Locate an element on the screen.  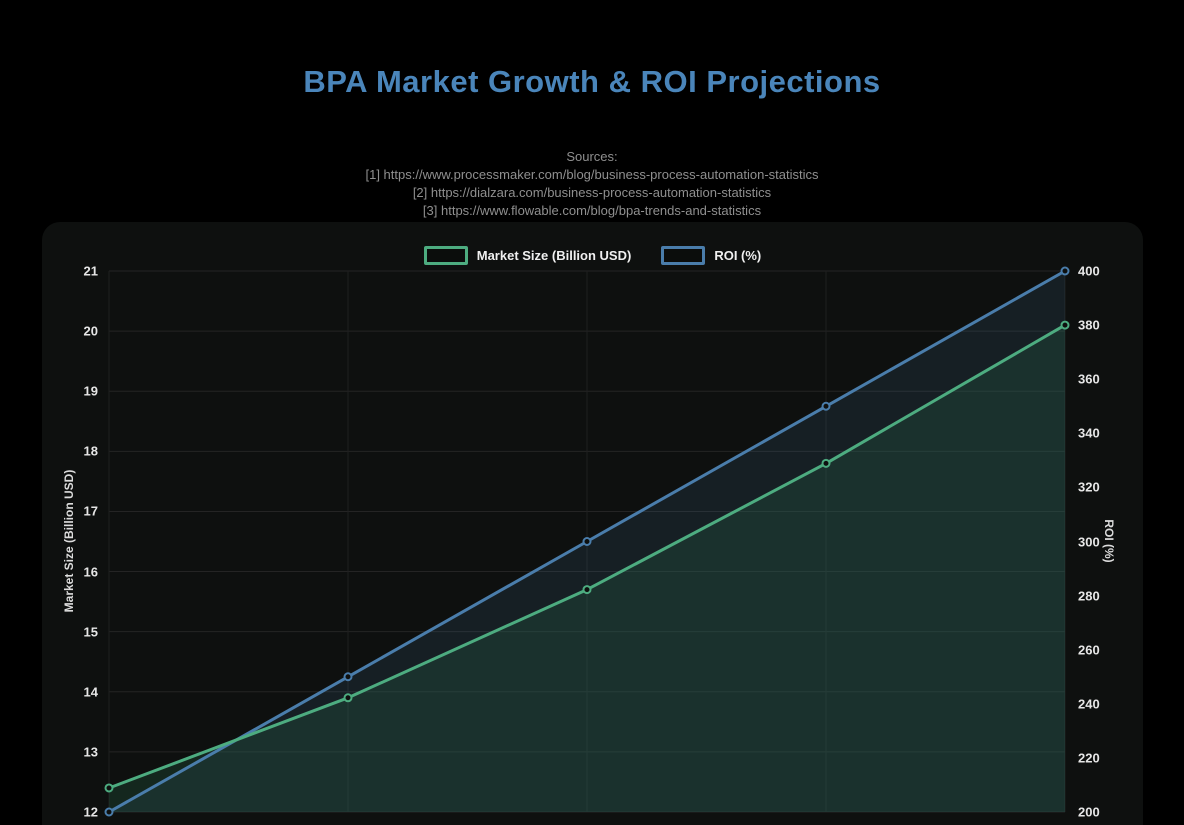
left-axis-tick-label: 17 is located at coordinates (90, 511).